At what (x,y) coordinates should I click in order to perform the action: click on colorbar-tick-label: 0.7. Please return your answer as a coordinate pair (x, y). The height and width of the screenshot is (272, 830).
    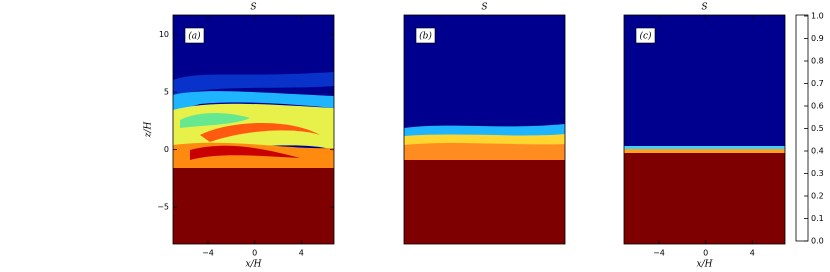
    Looking at the image, I should click on (817, 83).